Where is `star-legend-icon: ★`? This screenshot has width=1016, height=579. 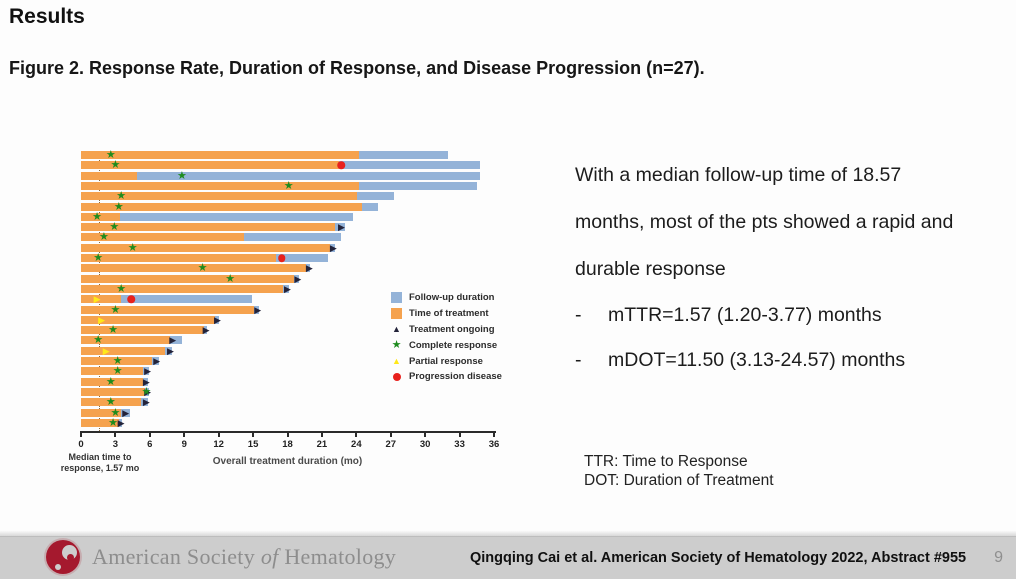 star-legend-icon: ★ is located at coordinates (396, 344).